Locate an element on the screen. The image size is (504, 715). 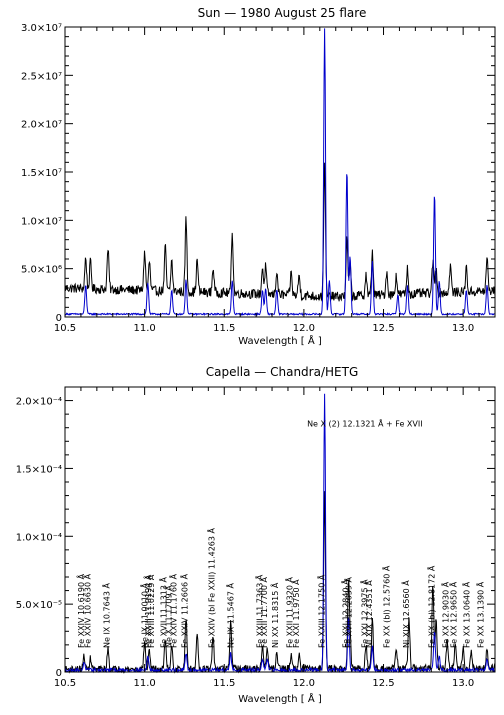
capella-x-tick-label: 13.0 is located at coordinates (463, 683).